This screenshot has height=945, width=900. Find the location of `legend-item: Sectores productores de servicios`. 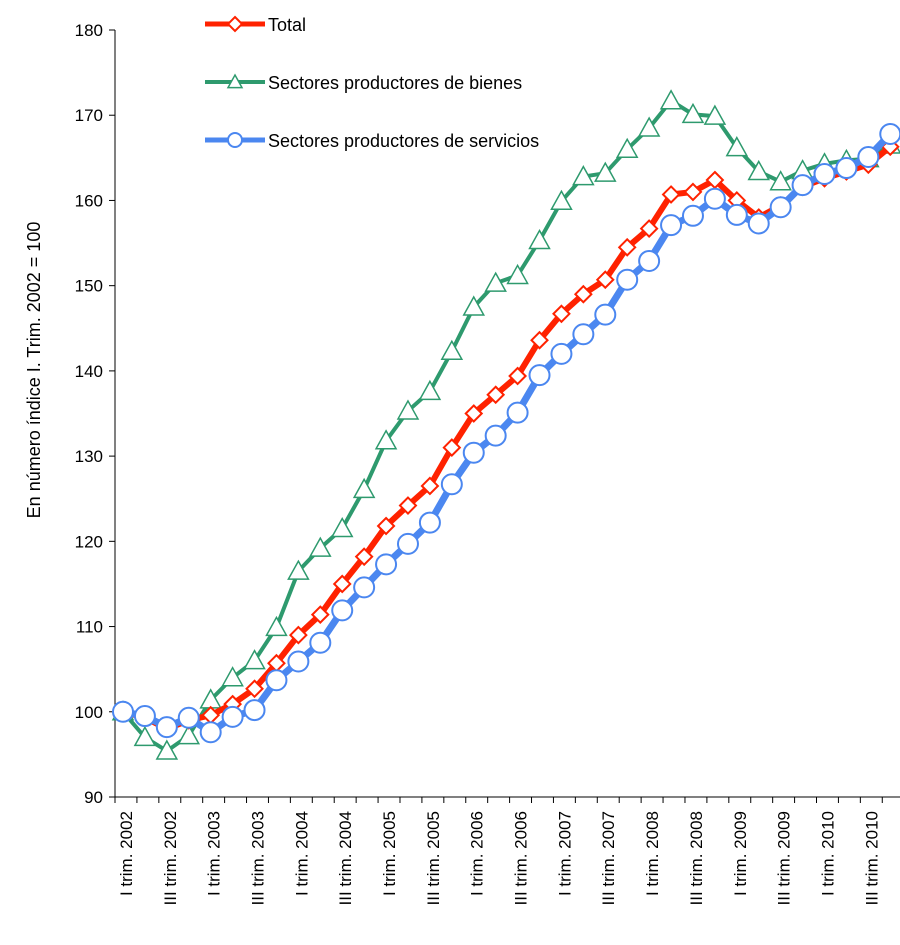

legend-item: Sectores productores de servicios is located at coordinates (372, 141).